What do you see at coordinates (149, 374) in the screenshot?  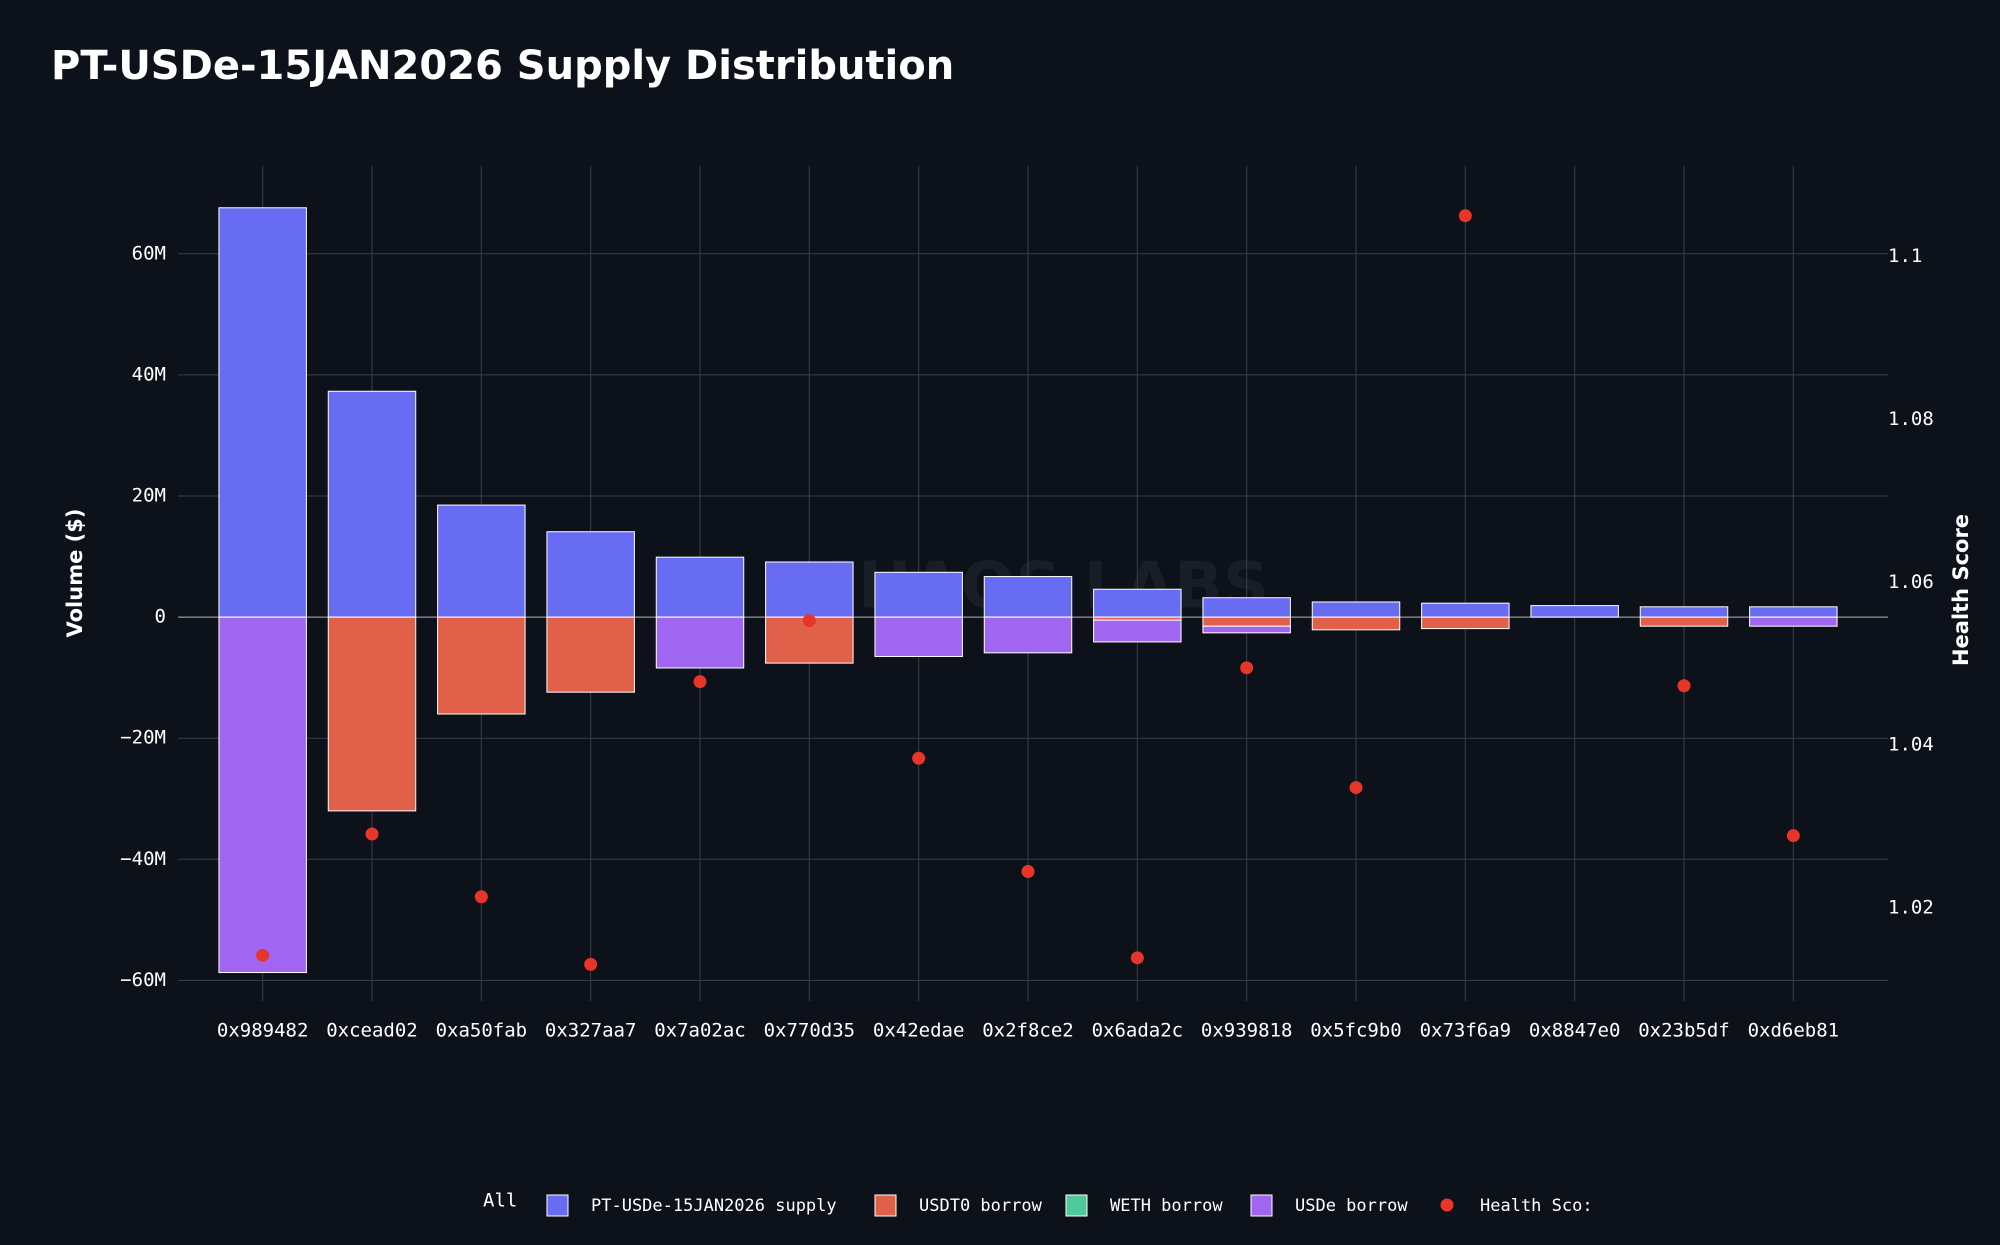 I see `y-tick-label: 40M` at bounding box center [149, 374].